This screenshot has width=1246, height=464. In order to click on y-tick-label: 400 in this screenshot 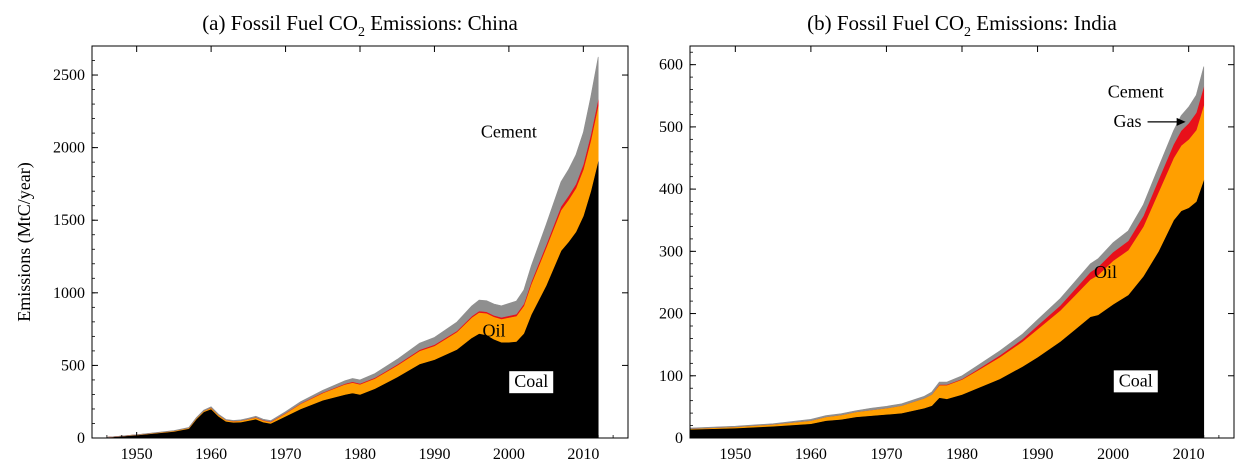, I will do `click(671, 189)`.